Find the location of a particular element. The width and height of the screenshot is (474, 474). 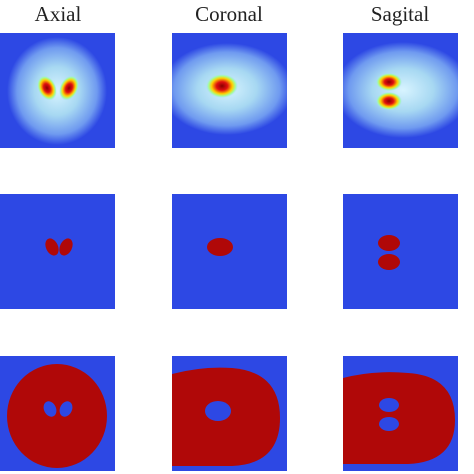

column-title: Axial is located at coordinates (58, 14).